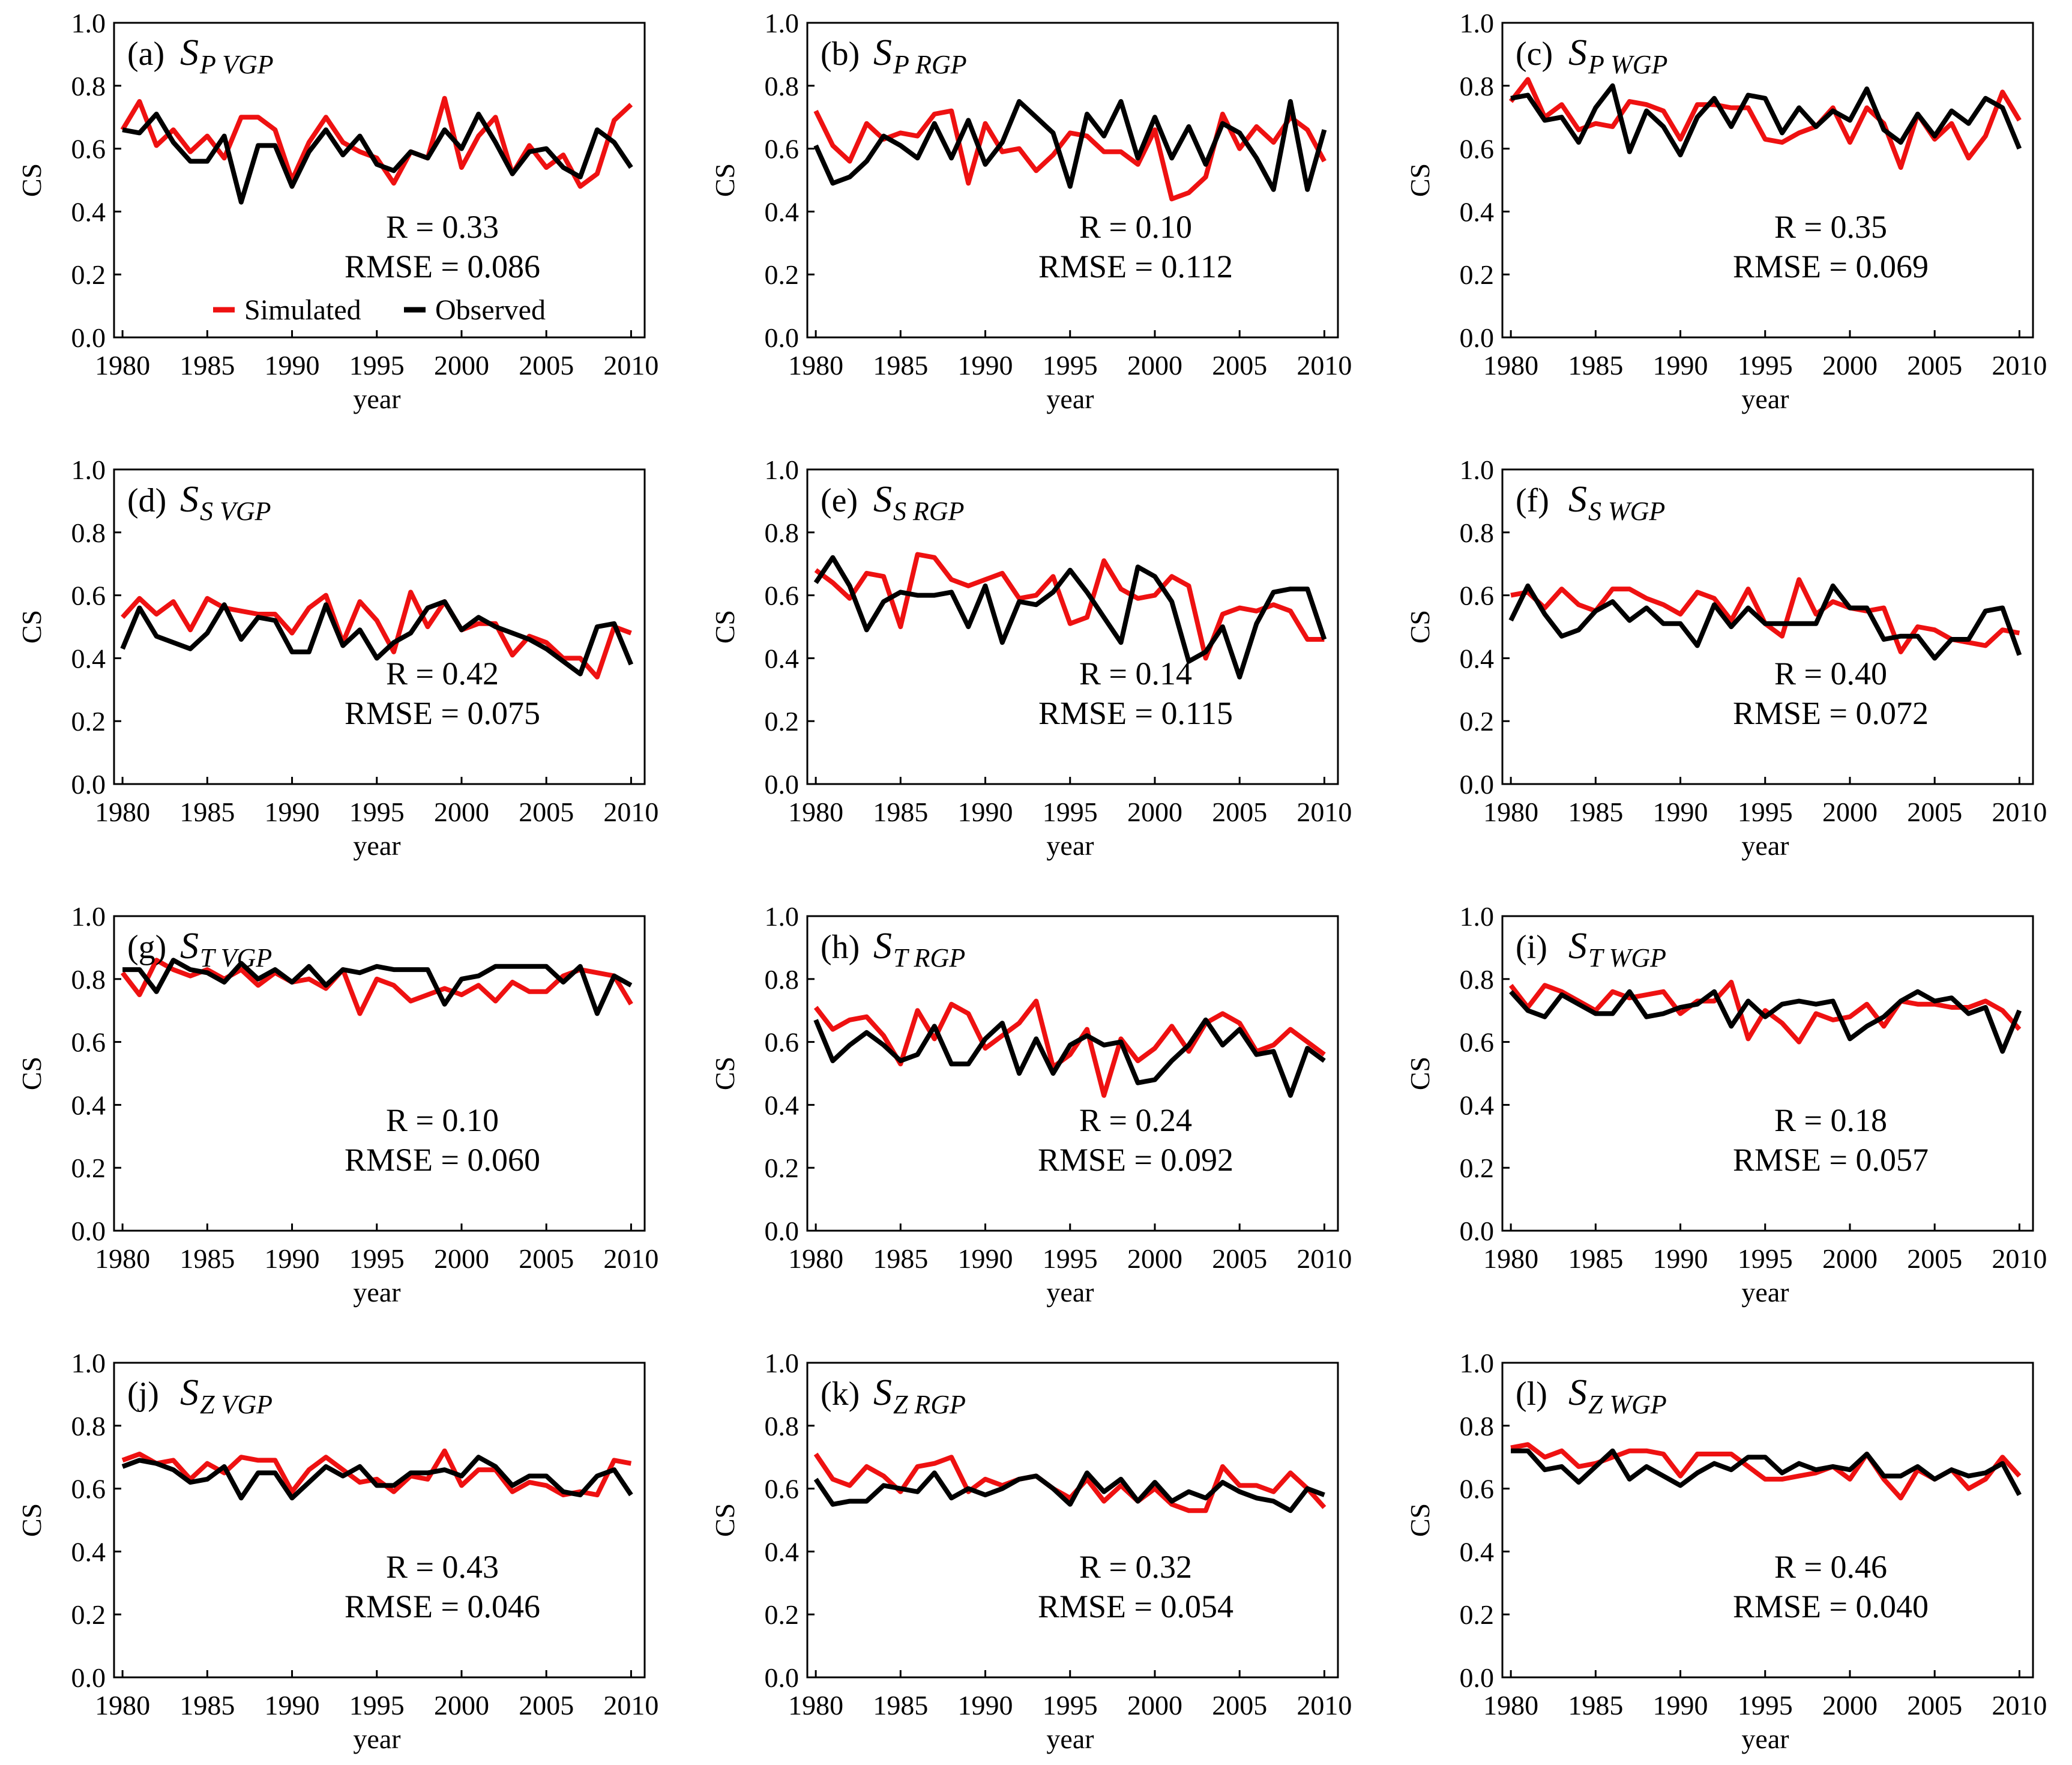 The image size is (2072, 1765). Describe the element at coordinates (1627, 958) in the screenshot. I see `series-subscript: T WGP` at that location.